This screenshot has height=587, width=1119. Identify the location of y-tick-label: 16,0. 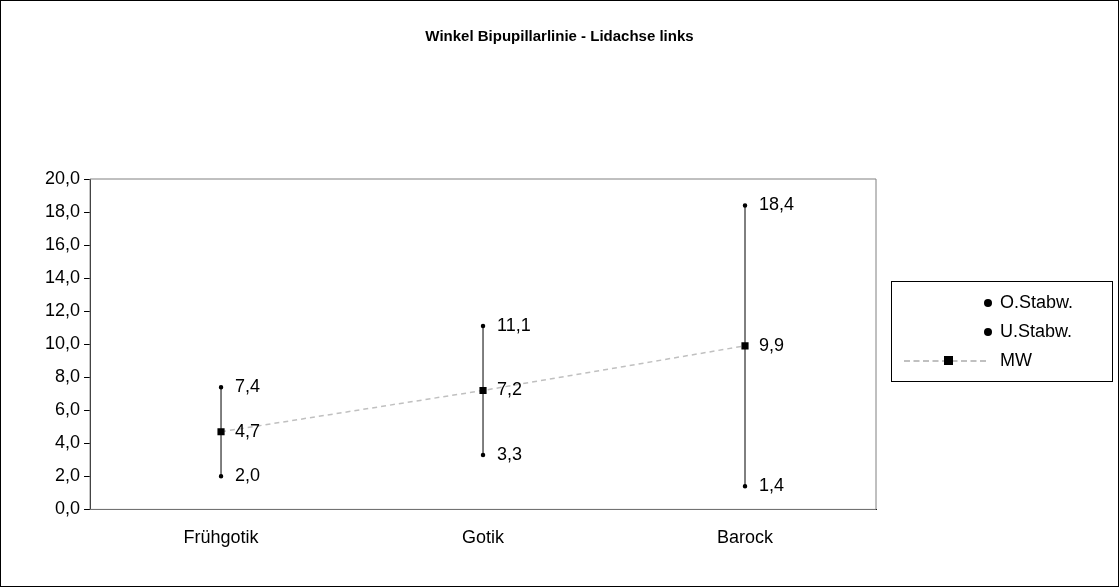
(62, 244).